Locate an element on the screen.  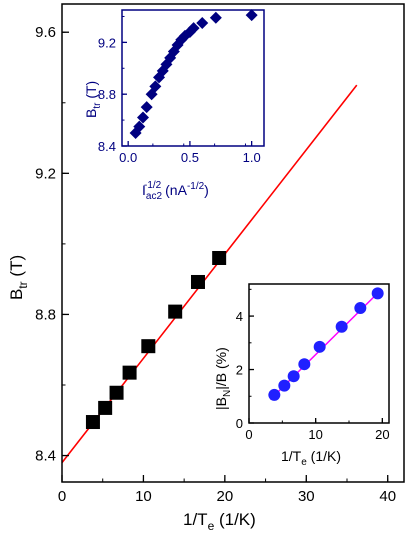
main-ytick-label: 8.4 is located at coordinates (45, 456).